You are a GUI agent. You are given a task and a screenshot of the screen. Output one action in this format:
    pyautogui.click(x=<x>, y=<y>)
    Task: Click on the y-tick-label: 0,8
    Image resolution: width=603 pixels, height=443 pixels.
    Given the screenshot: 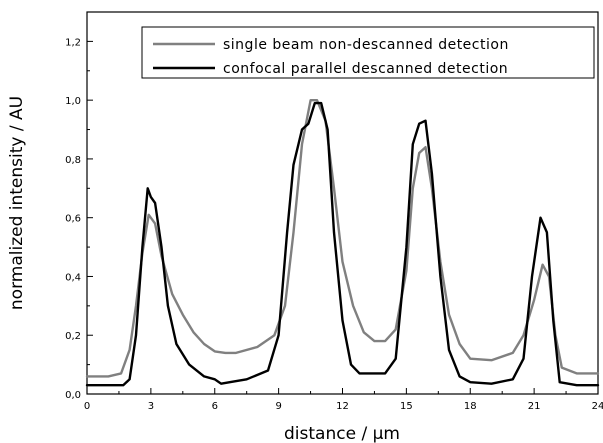 What is the action you would take?
    pyautogui.click(x=73, y=160)
    